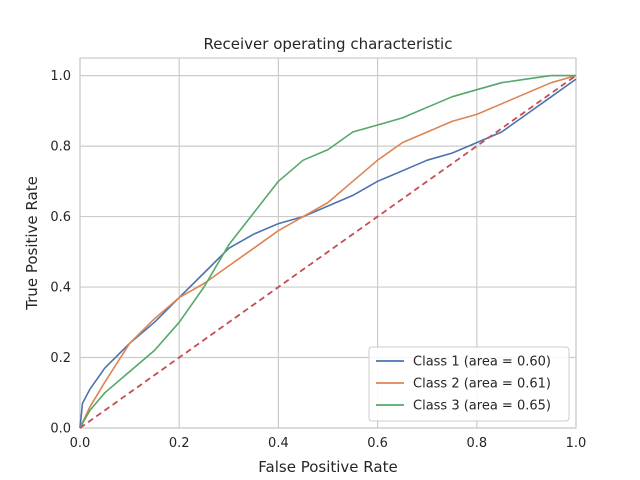 Image resolution: width=640 pixels, height=480 pixels. I want to click on legend-label-class-3: Class 3 (area = 0.65), so click(482, 406).